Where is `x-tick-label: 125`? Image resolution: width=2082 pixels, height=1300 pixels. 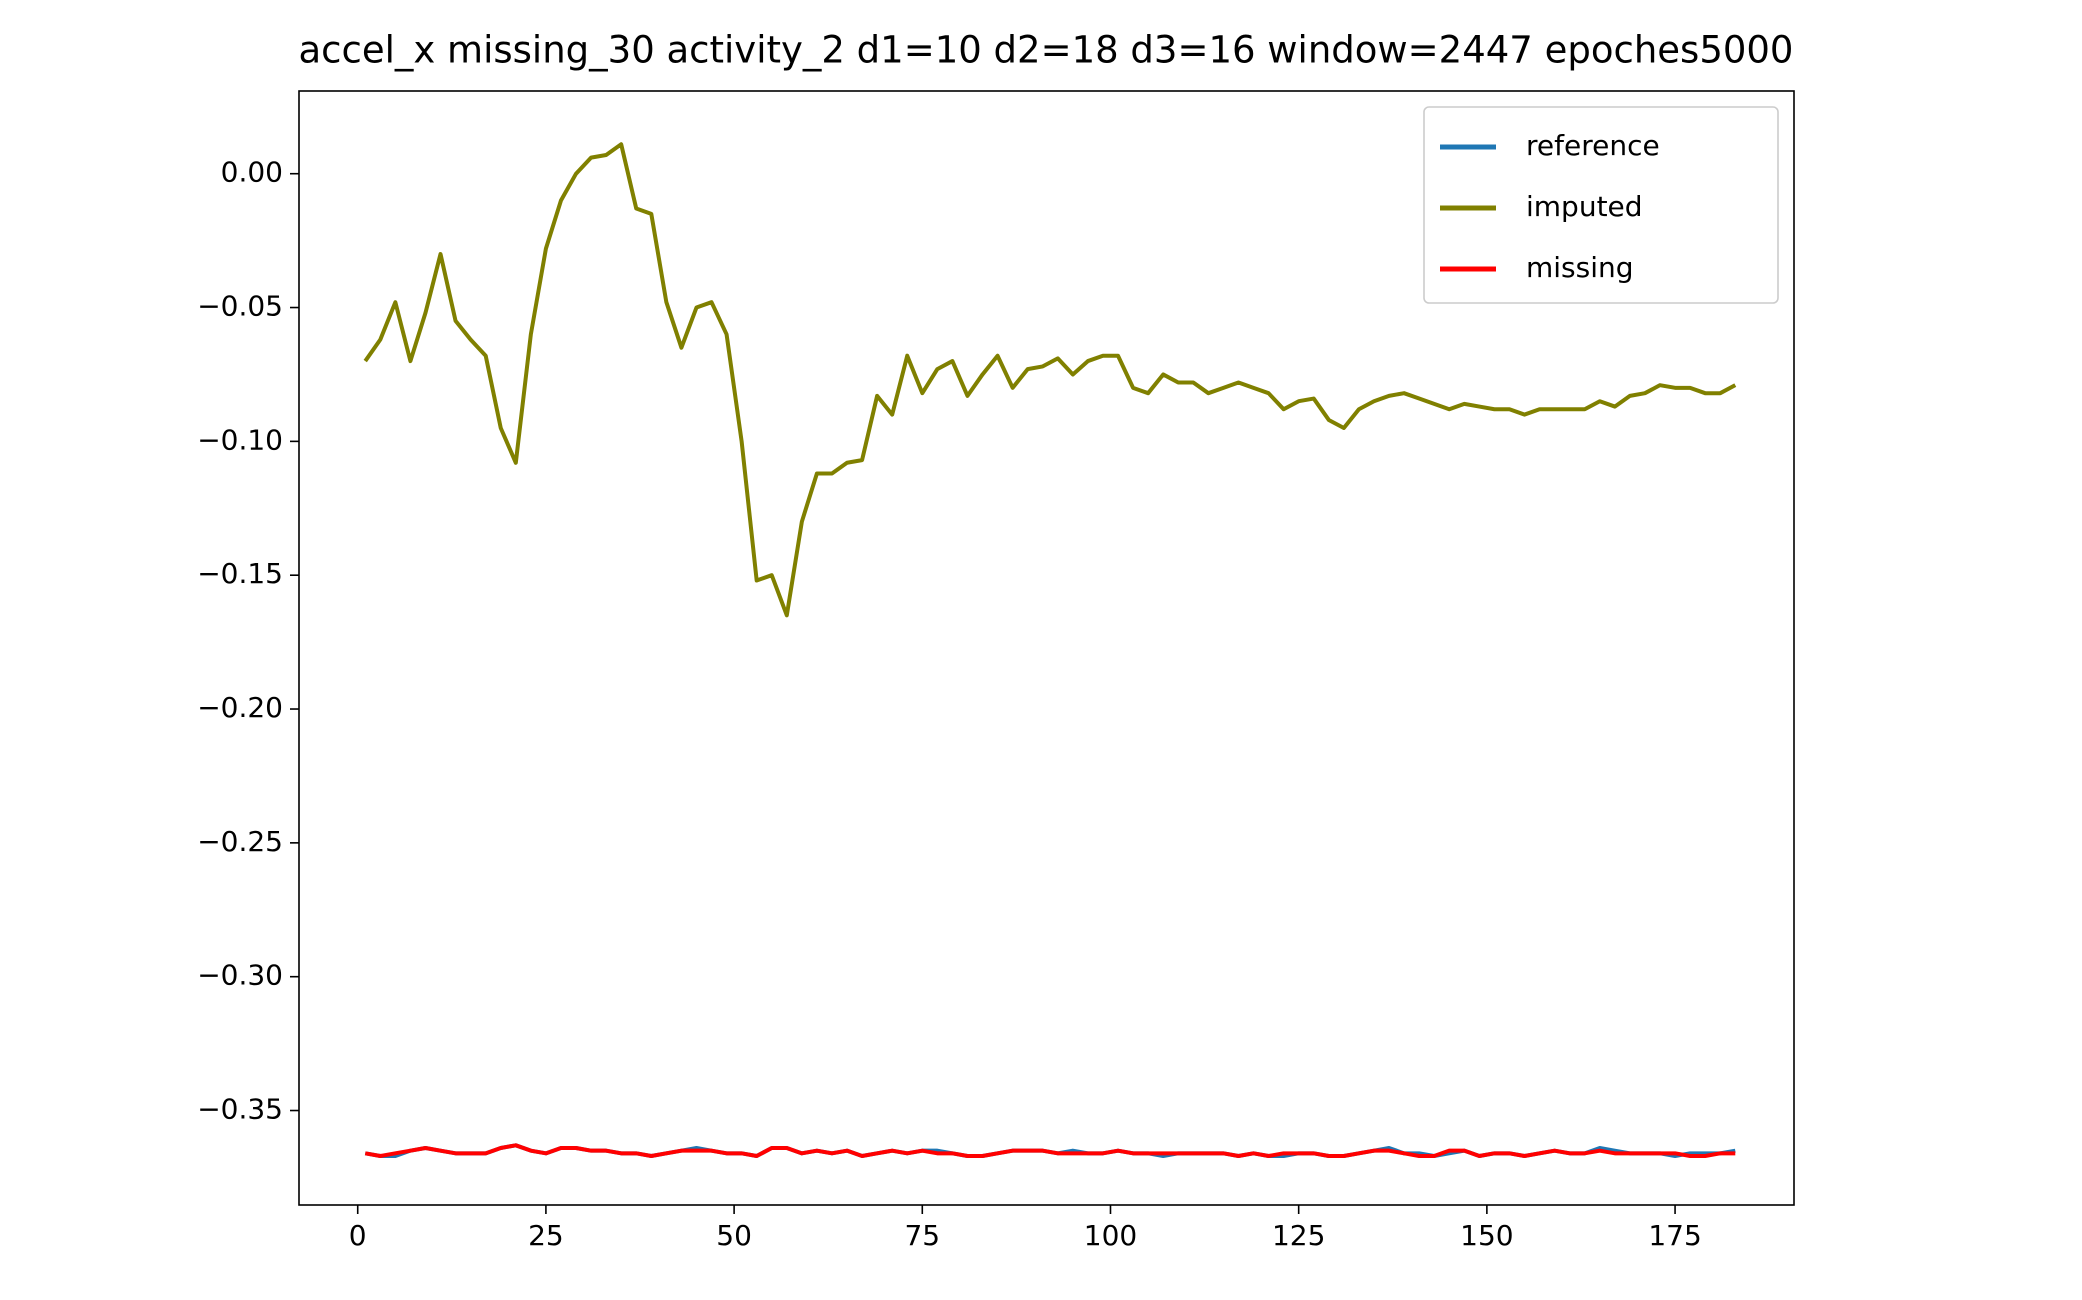
x-tick-label: 125 is located at coordinates (1298, 1235).